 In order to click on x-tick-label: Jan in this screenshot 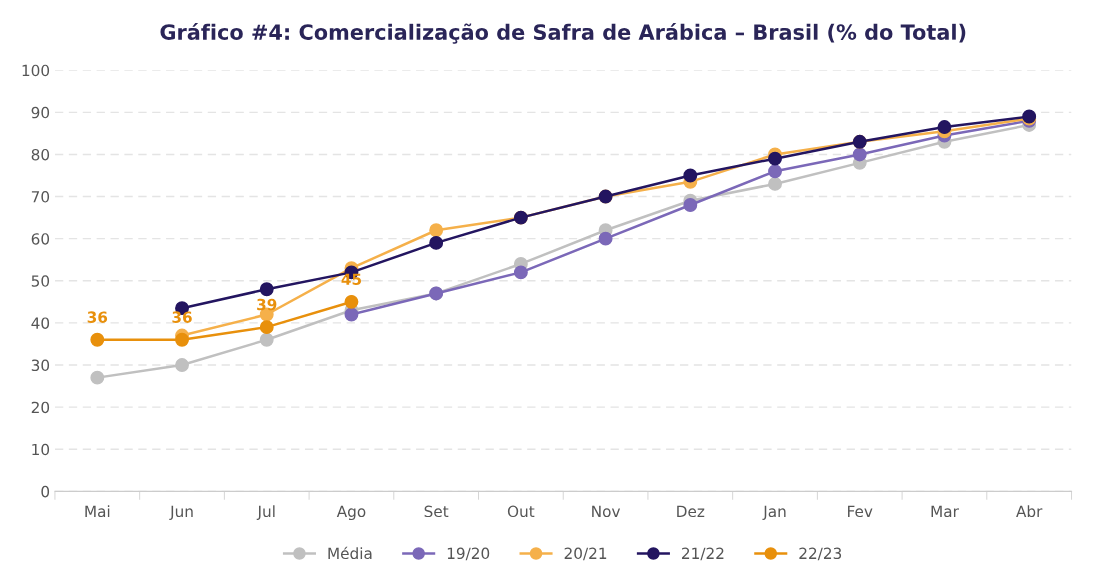, I will do `click(774, 512)`.